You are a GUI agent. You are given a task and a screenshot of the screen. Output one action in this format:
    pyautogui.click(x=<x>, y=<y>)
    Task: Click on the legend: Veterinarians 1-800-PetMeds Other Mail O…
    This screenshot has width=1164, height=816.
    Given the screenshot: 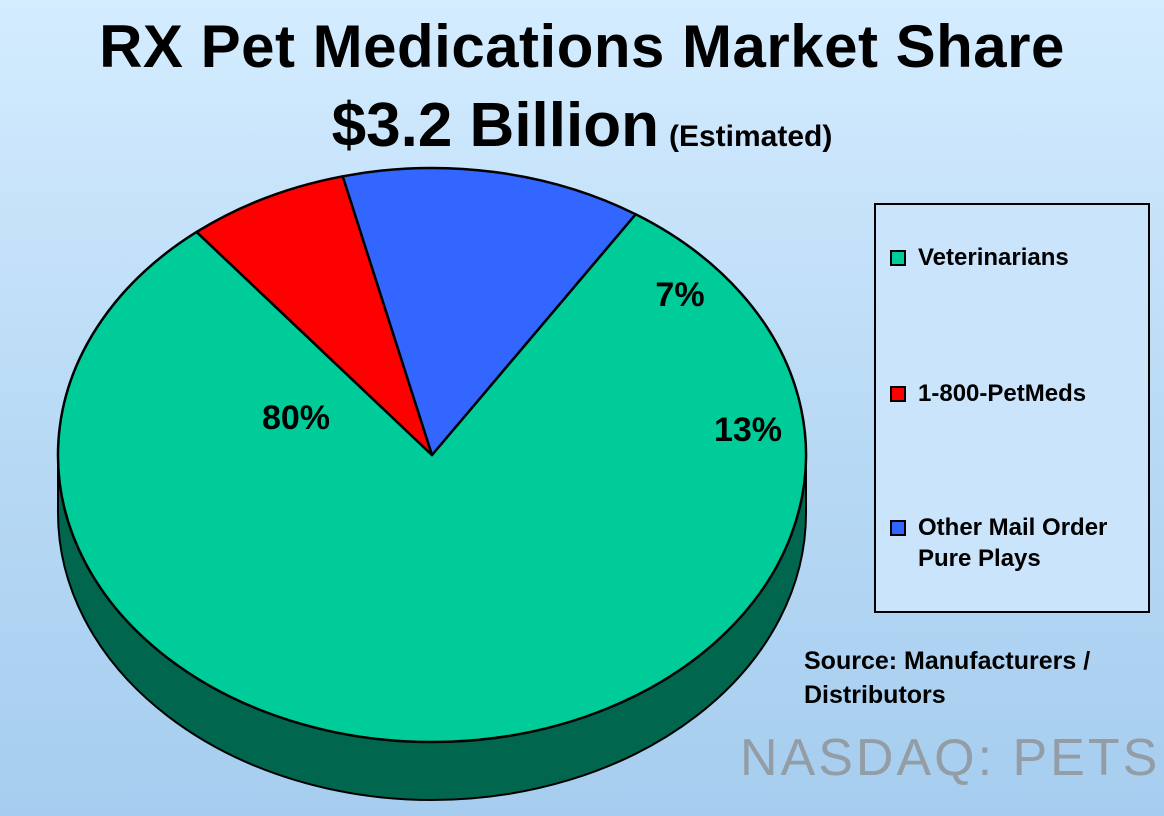 What is the action you would take?
    pyautogui.click(x=1012, y=408)
    